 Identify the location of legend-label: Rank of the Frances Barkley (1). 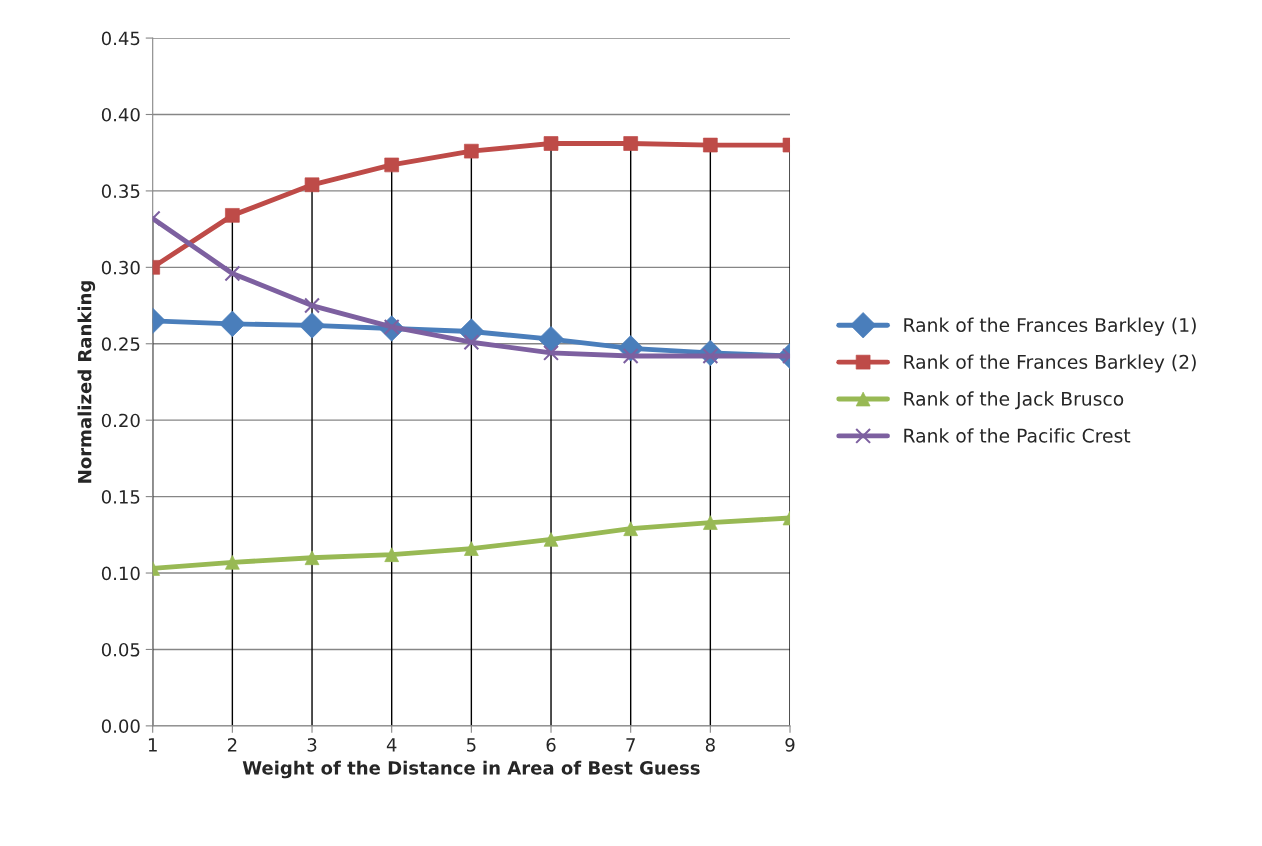
(1050, 326).